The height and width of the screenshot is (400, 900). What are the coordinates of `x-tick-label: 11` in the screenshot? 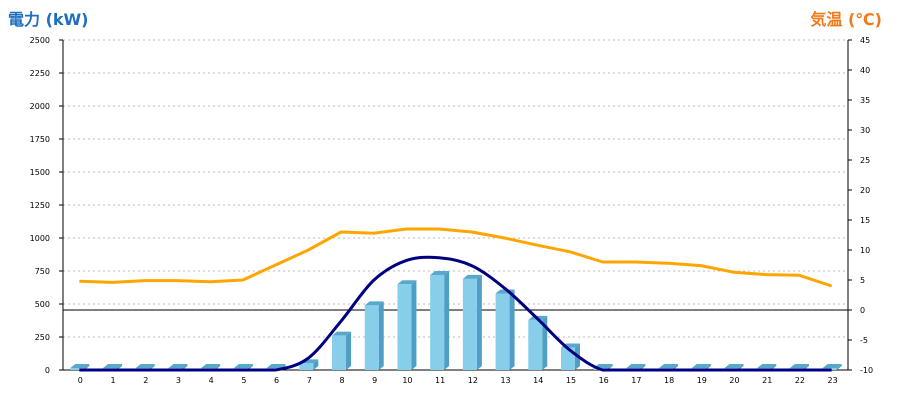 It's located at (440, 380).